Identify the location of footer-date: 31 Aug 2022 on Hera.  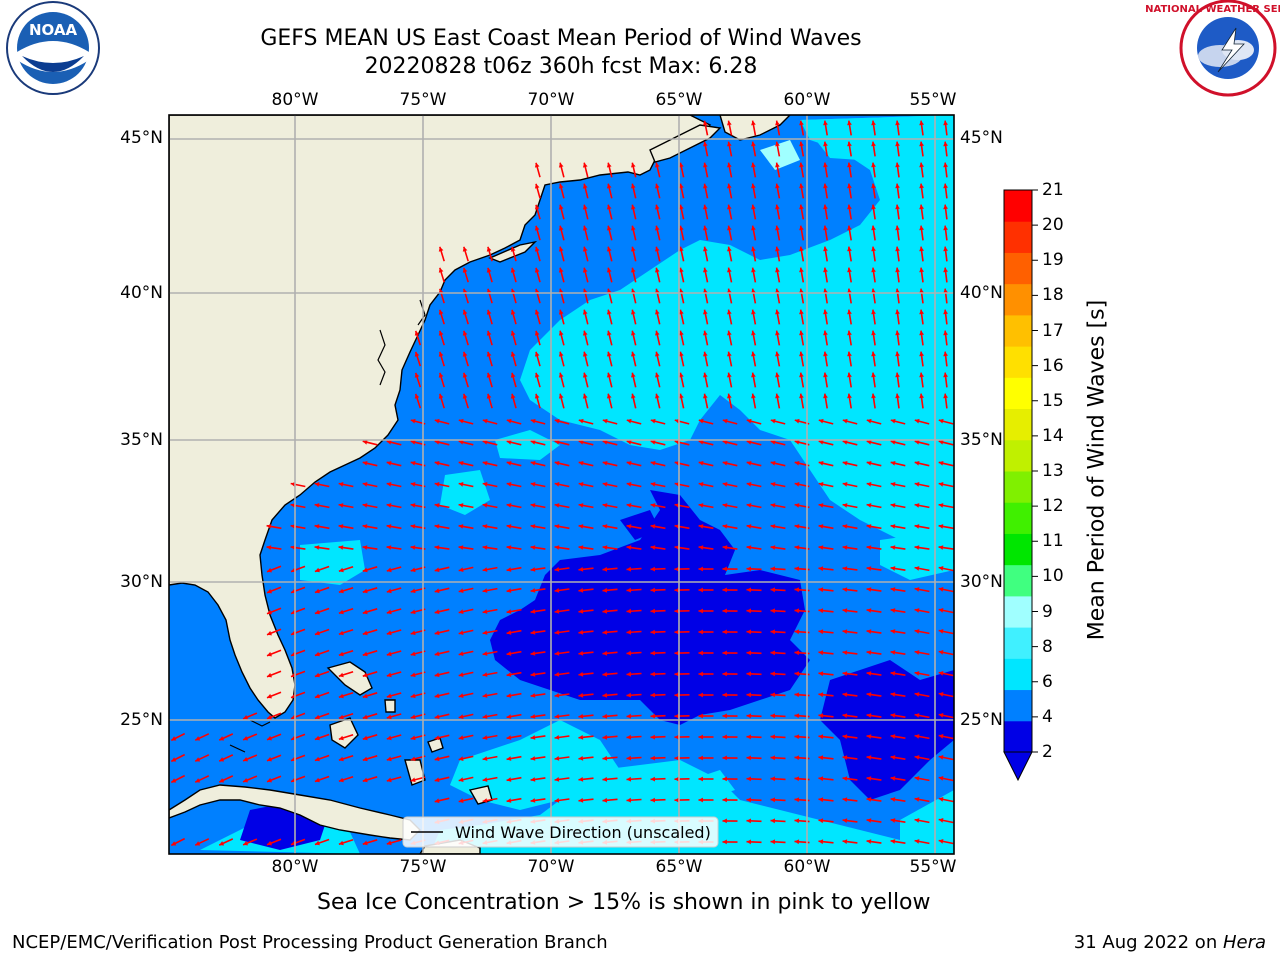
(1170, 942).